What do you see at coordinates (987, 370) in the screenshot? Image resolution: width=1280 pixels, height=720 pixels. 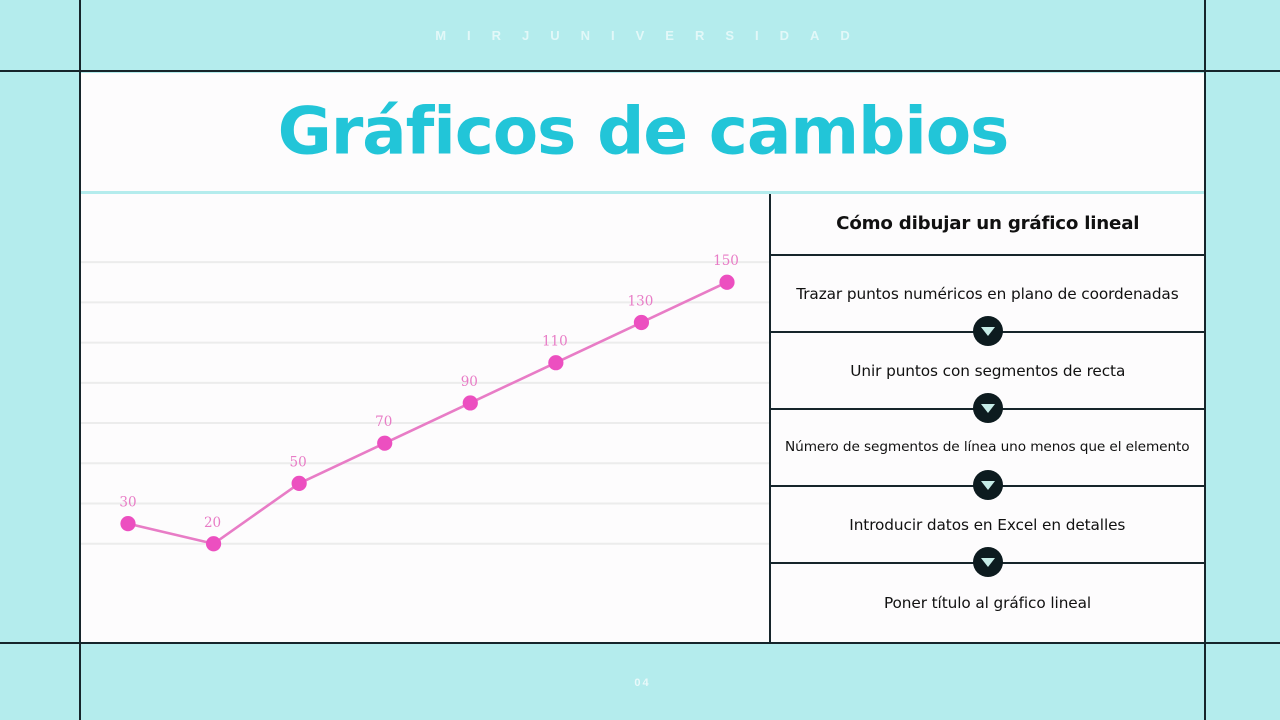 I see `step-label-2: Unir puntos con segmentos de recta` at bounding box center [987, 370].